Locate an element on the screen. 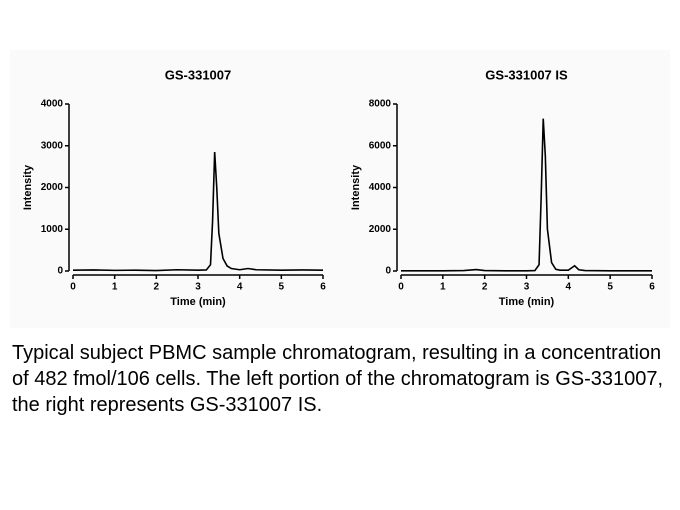 The height and width of the screenshot is (510, 680). y-tick-label: 1000 is located at coordinates (52, 229).